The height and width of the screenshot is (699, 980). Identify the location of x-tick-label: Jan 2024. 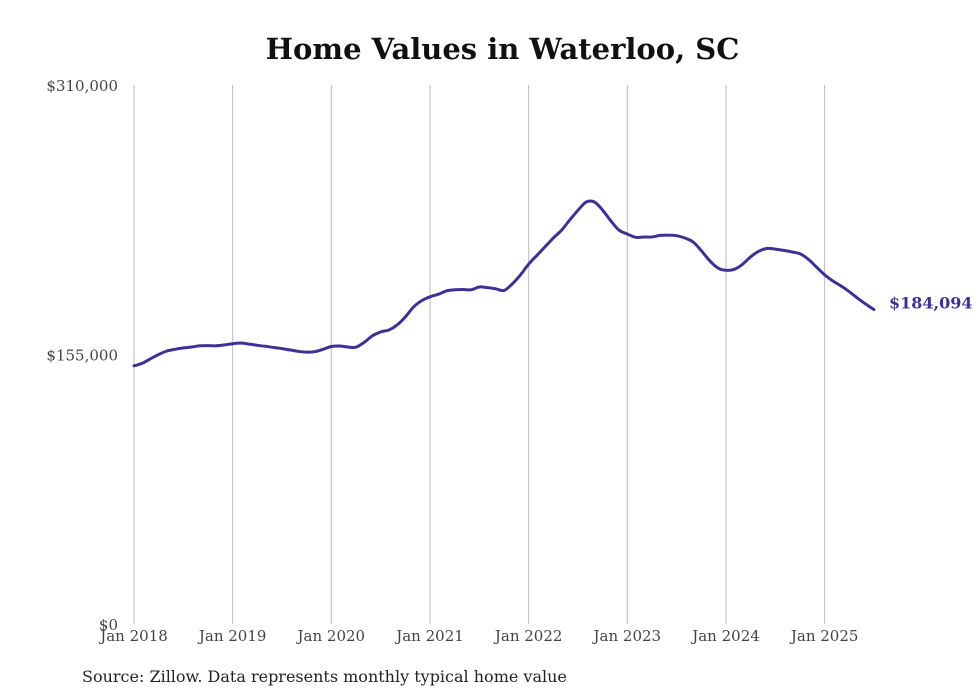
(725, 636).